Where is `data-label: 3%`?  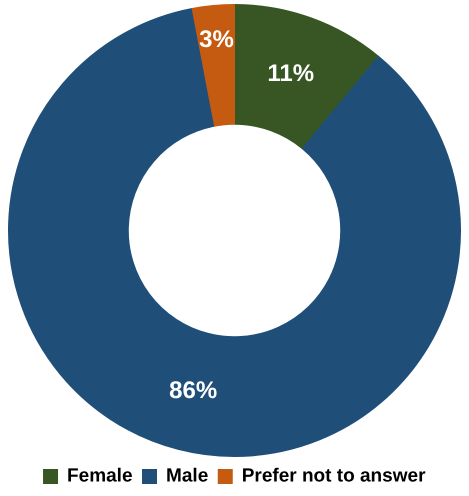 data-label: 3% is located at coordinates (216, 39).